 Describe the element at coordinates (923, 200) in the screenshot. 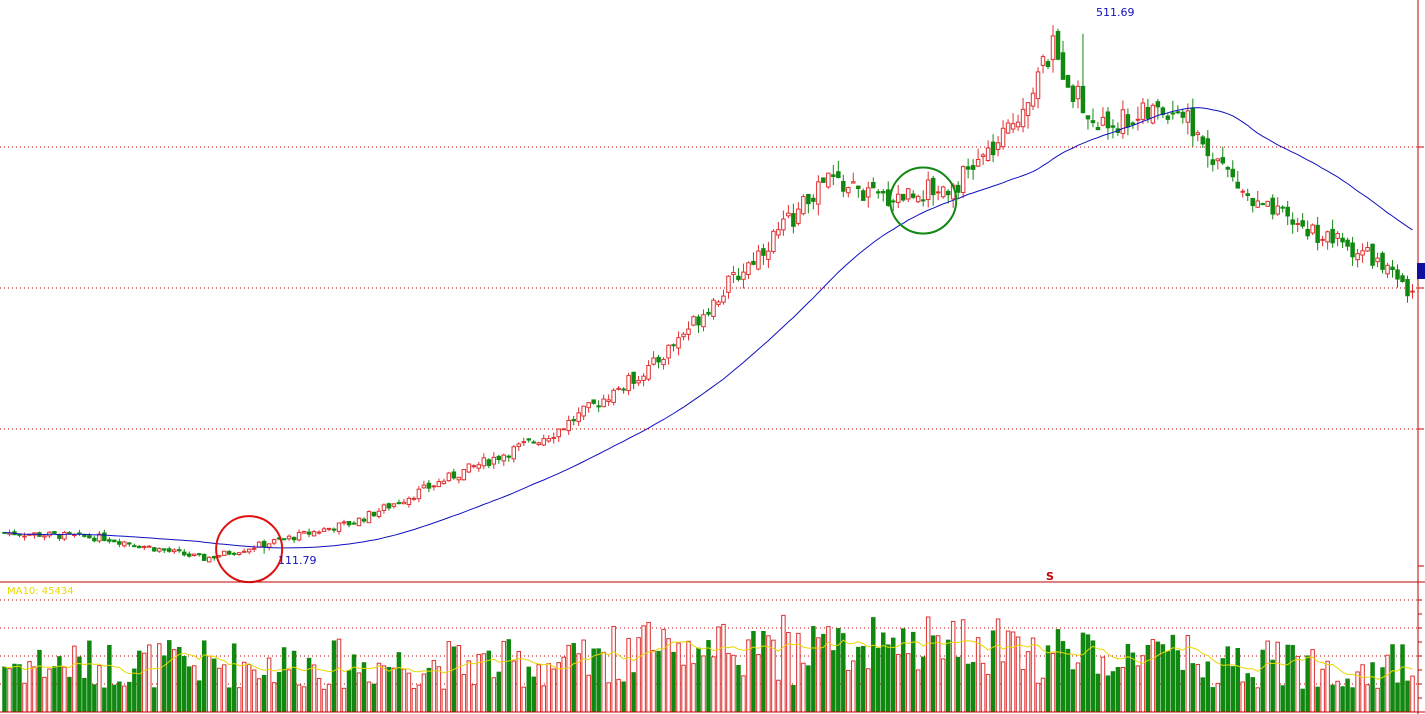

I see `highlight-circle-green` at that location.